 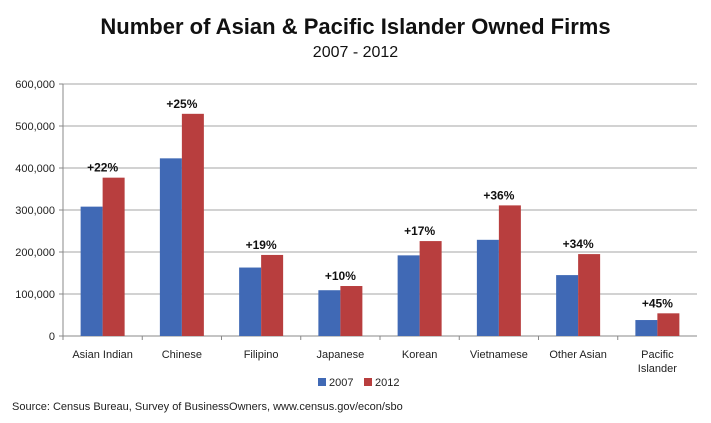 What do you see at coordinates (102, 355) in the screenshot?
I see `x-tick-label: Asian Indian` at bounding box center [102, 355].